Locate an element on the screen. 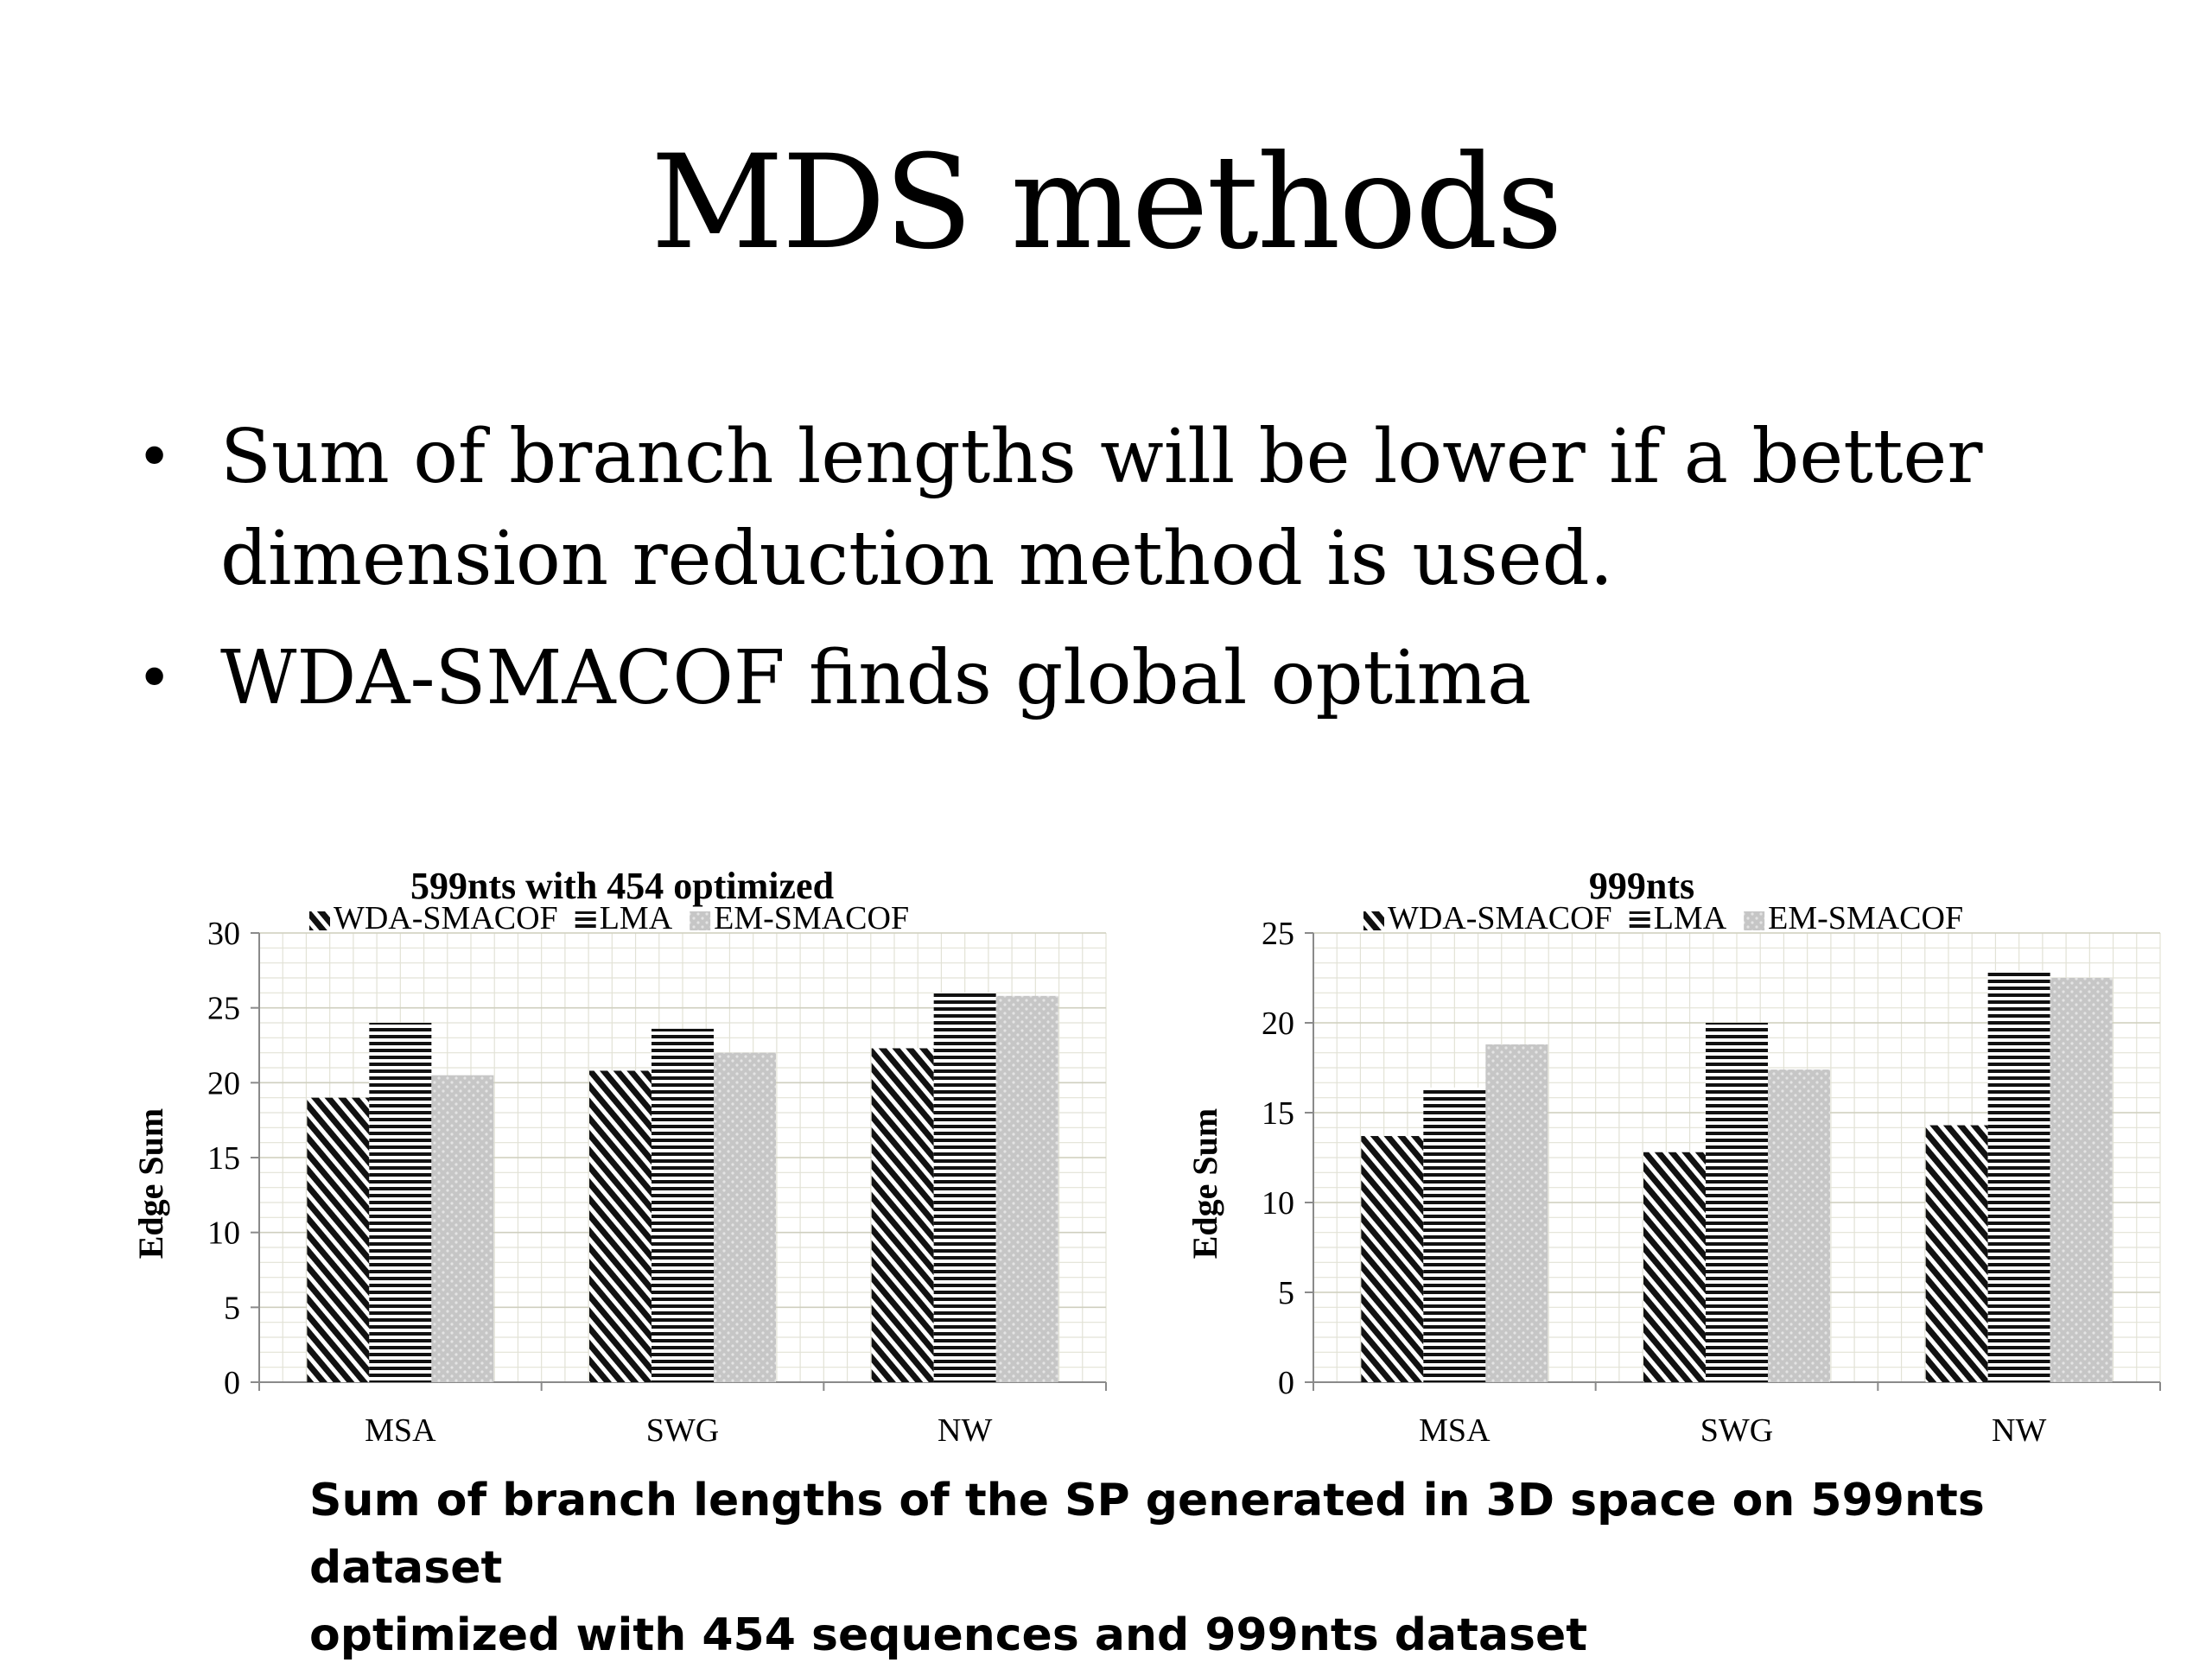 The image size is (2212, 1669). y-tick-label: 30 is located at coordinates (223, 934).